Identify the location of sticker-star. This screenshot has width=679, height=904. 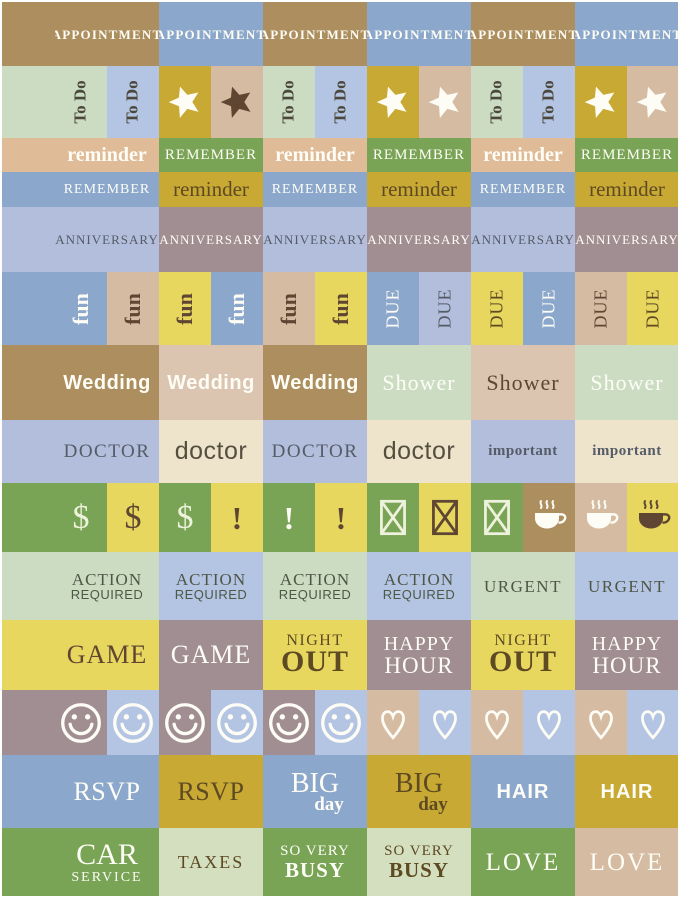
(393, 102).